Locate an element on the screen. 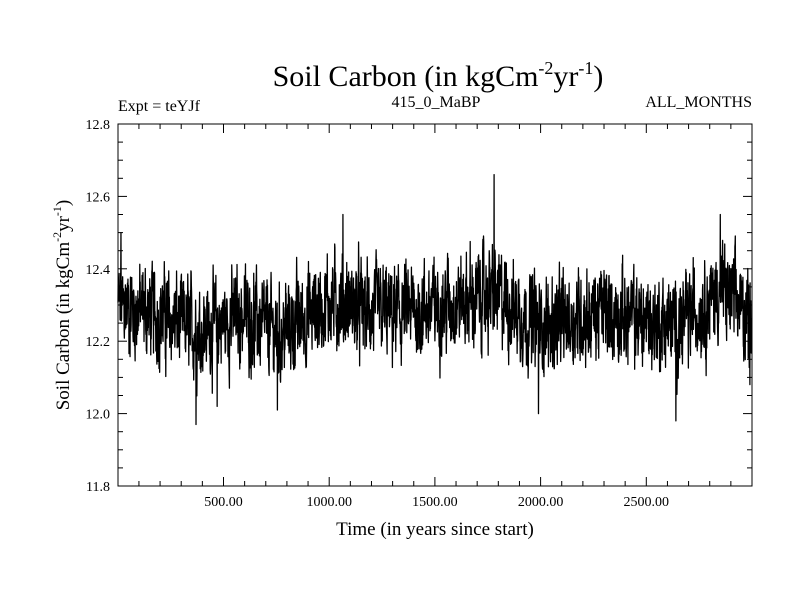  chart-title: Soil Carbon (in kgCm-2yr-1) is located at coordinates (438, 75).